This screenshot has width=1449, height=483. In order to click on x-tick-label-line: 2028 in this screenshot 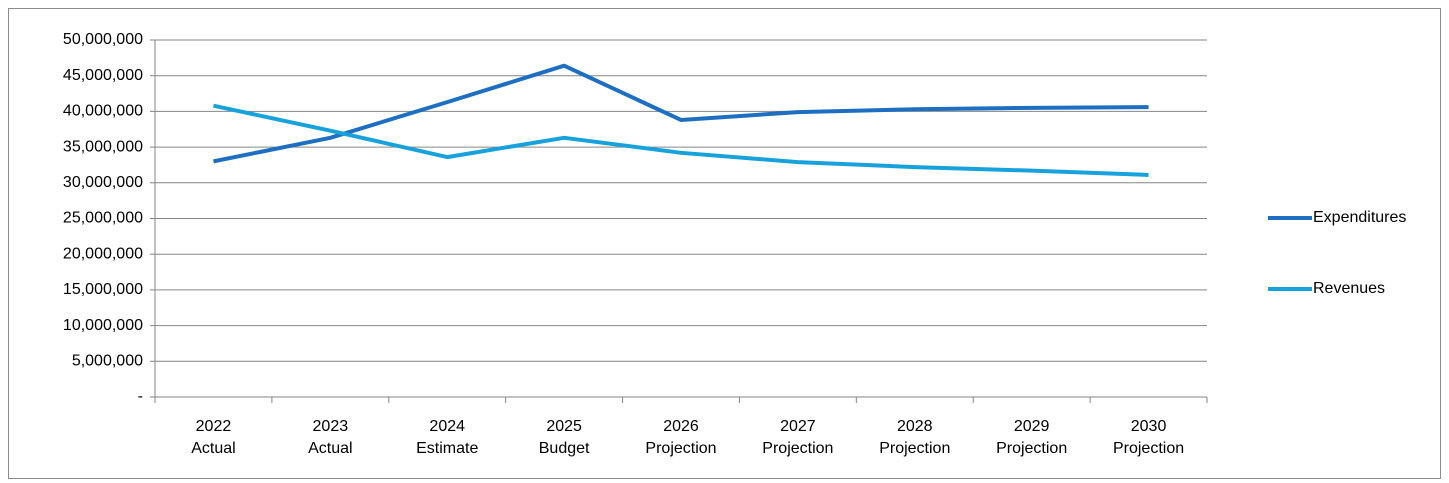, I will do `click(915, 426)`.